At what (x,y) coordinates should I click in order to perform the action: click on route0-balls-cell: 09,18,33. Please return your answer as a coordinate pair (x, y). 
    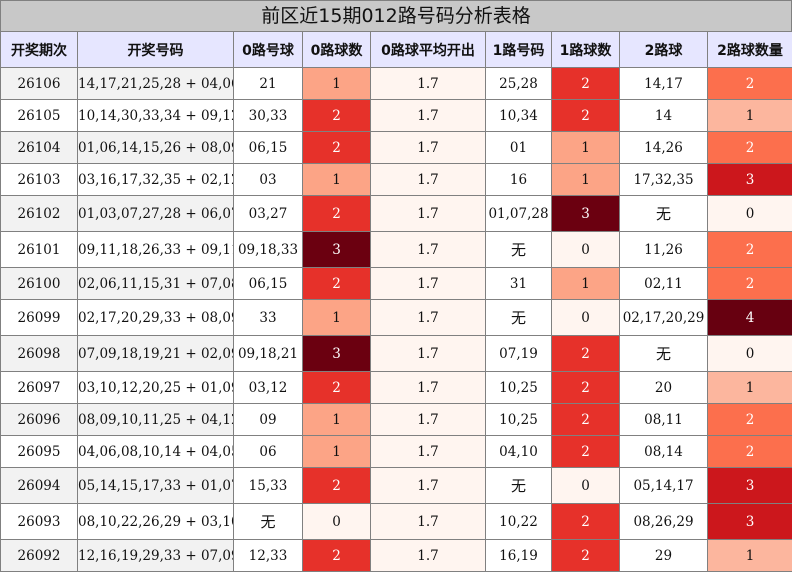
    Looking at the image, I should click on (268, 249).